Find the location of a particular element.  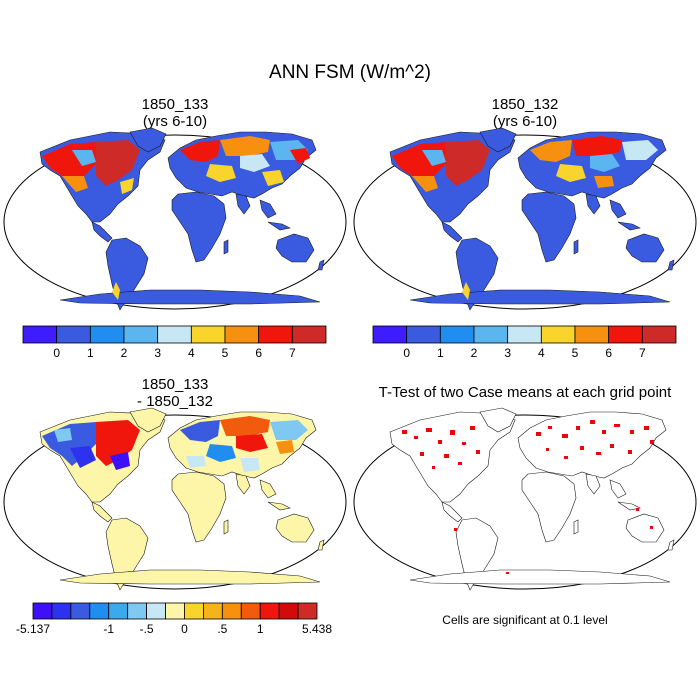

colorbar-difference: -5.137 -1 -.5 0 .5 1 5.438 is located at coordinates (174, 619).